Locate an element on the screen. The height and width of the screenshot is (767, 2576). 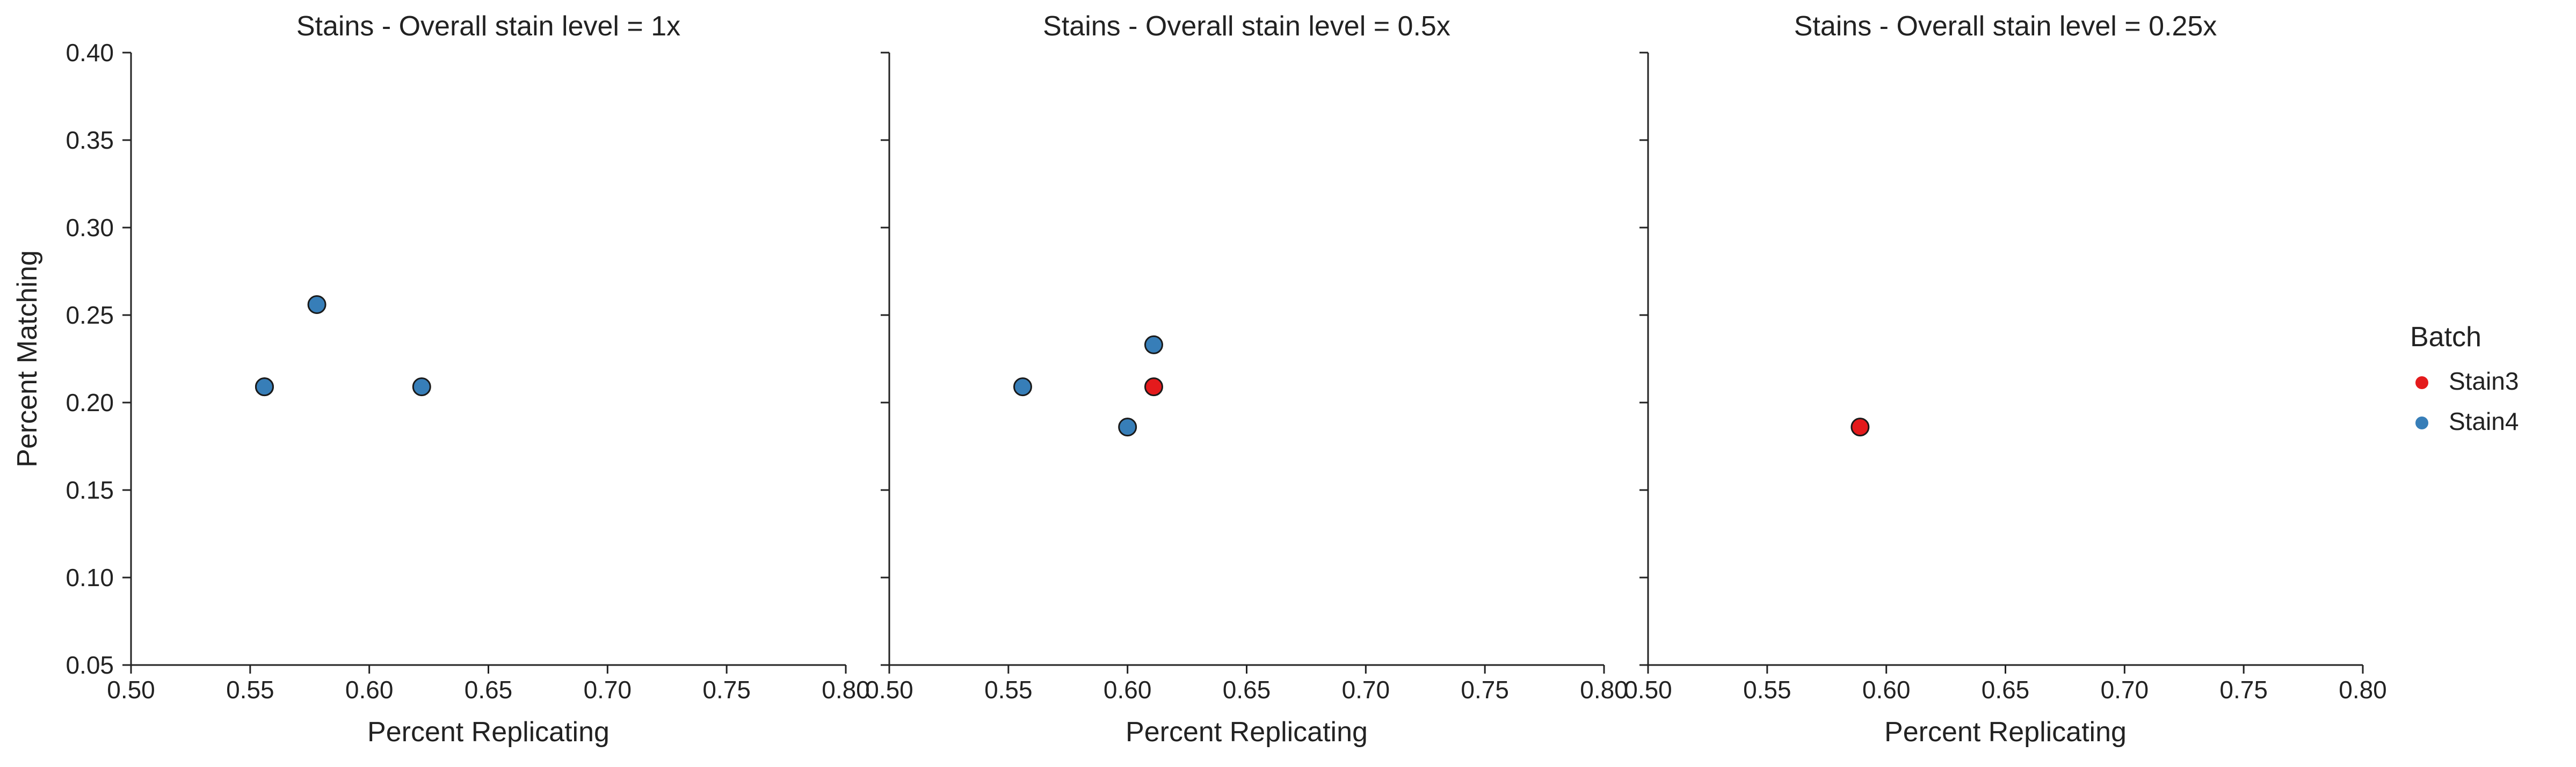
panel-title: Stains - Overall stain level = 0.25x is located at coordinates (2005, 27).